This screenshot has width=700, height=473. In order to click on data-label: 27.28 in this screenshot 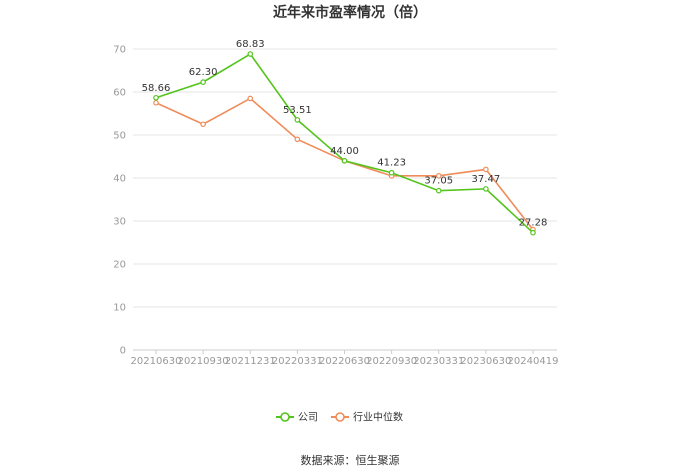, I will do `click(533, 223)`.